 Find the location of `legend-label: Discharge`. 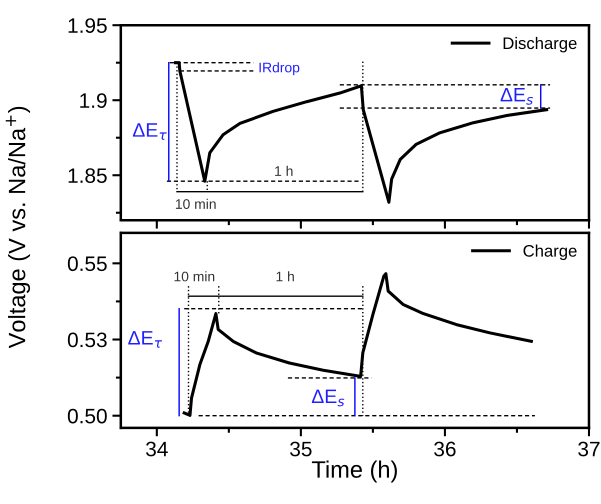

legend-label: Discharge is located at coordinates (540, 44).